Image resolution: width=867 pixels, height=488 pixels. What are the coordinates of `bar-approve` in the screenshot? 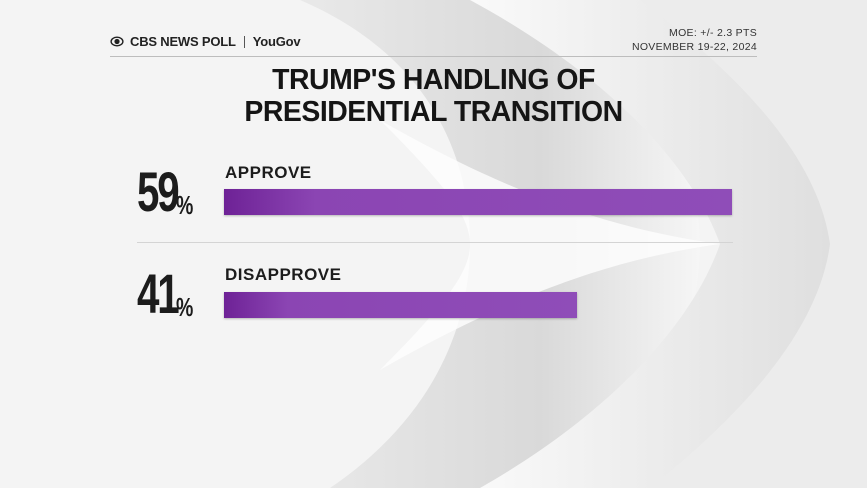 It's located at (478, 202).